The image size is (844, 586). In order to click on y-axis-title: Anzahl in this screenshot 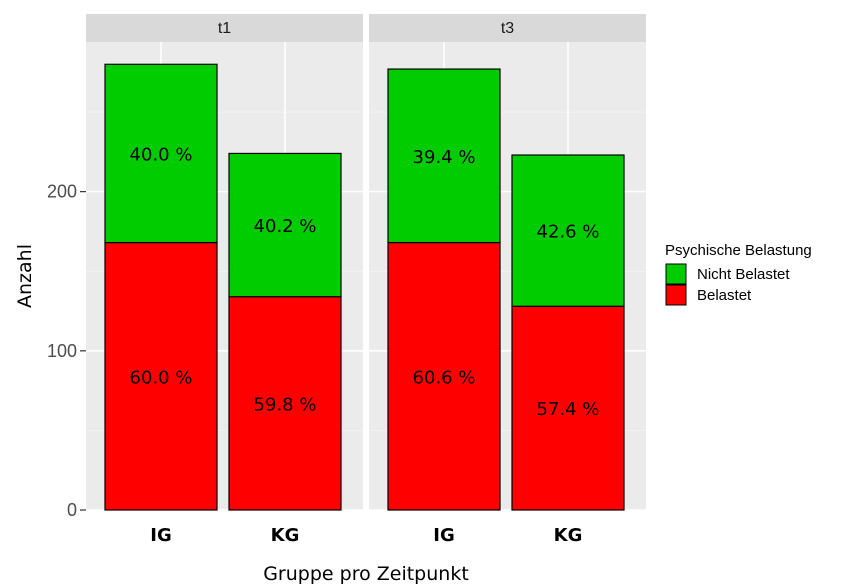, I will do `click(25, 276)`.